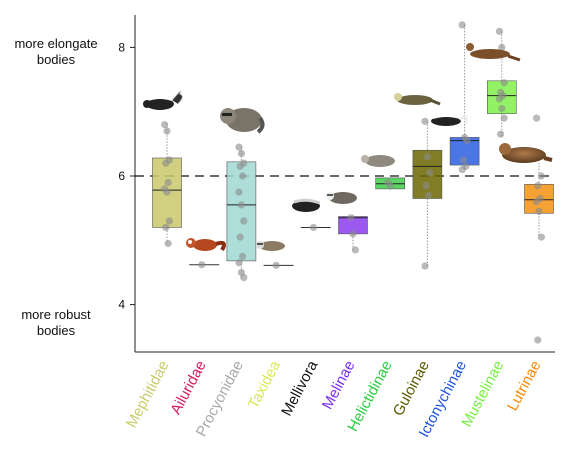 This screenshot has height=453, width=570. I want to click on category-label-ailuridae: Ailuridae, so click(188, 388).